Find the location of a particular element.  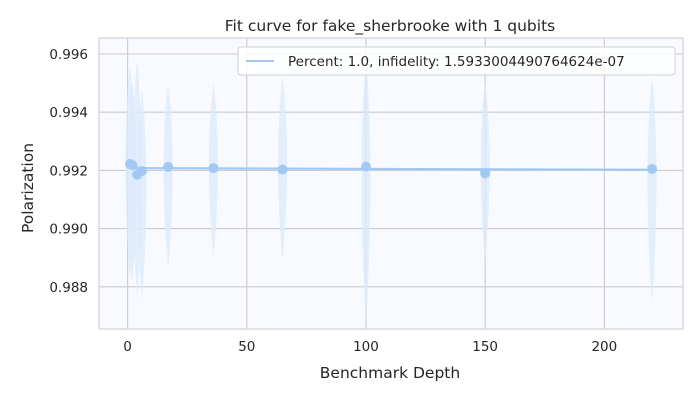

x-ticks: 0 50 100 150 200 is located at coordinates (370, 347).